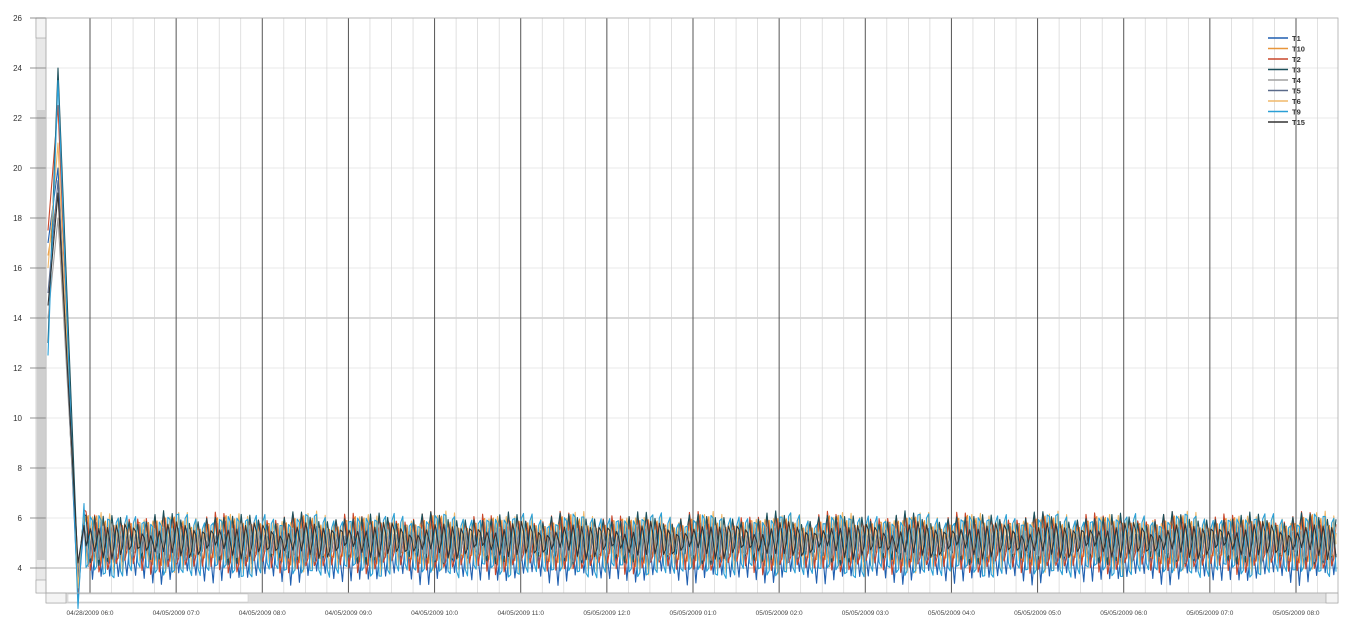 The width and height of the screenshot is (1346, 621). I want to click on y-tick-label: 8, so click(20, 468).